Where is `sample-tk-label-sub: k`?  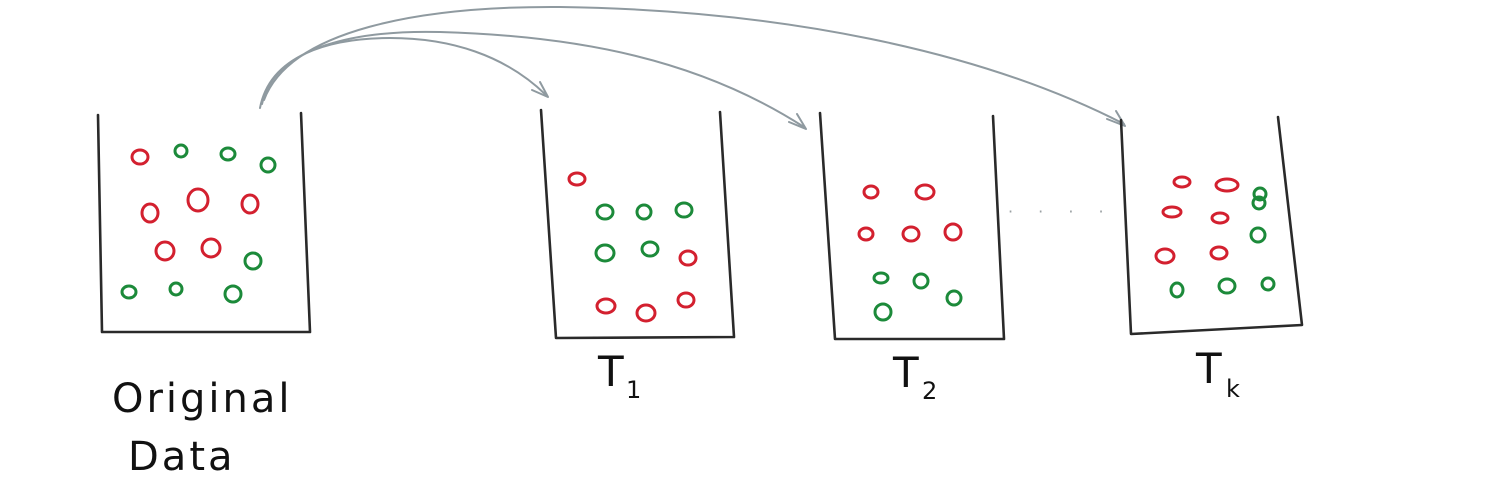 sample-tk-label-sub: k is located at coordinates (1233, 389).